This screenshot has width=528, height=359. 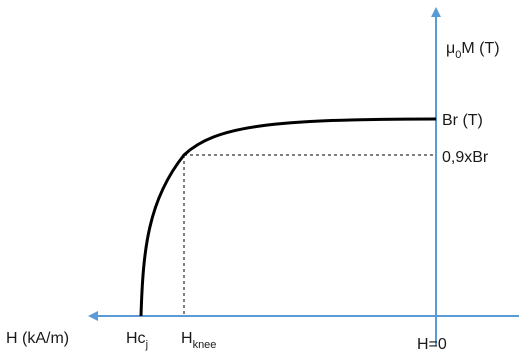 I want to click on x-tick-label-hknee: Hknee, so click(x=198, y=340).